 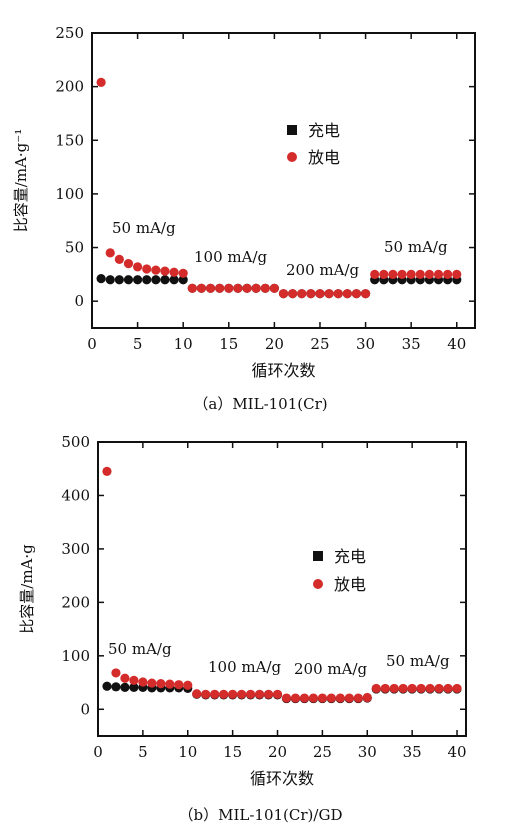 I want to click on caption-a: （a）MIL-101(Cr), so click(x=260, y=404).